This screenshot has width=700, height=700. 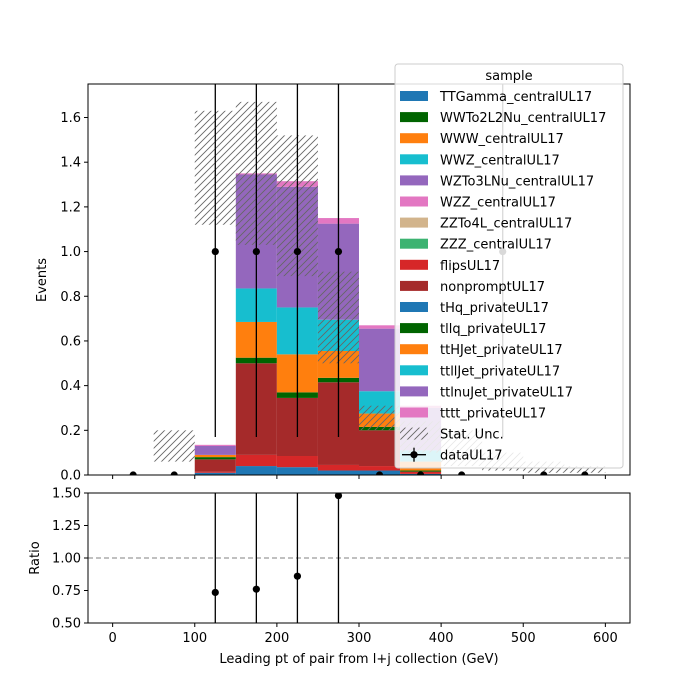 What do you see at coordinates (42, 280) in the screenshot?
I see `main-y-axis-title: Events` at bounding box center [42, 280].